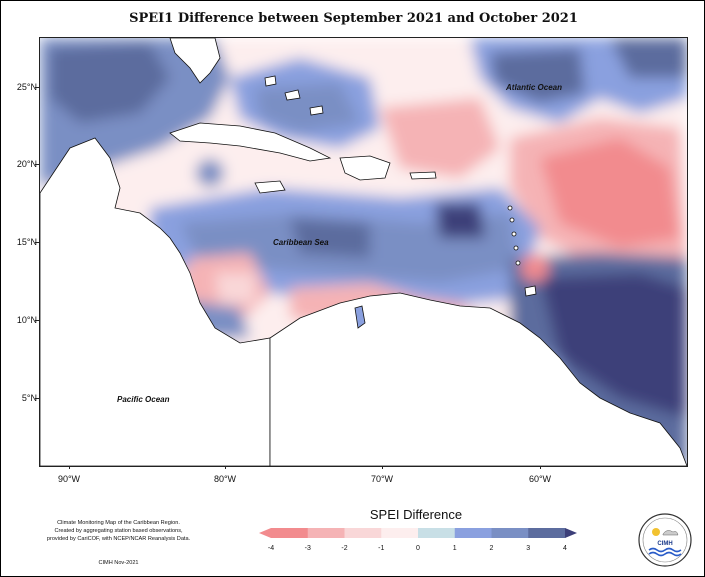 Image resolution: width=705 pixels, height=577 pixels. Describe the element at coordinates (656, 532) in the screenshot. I see `sun-icon` at that location.